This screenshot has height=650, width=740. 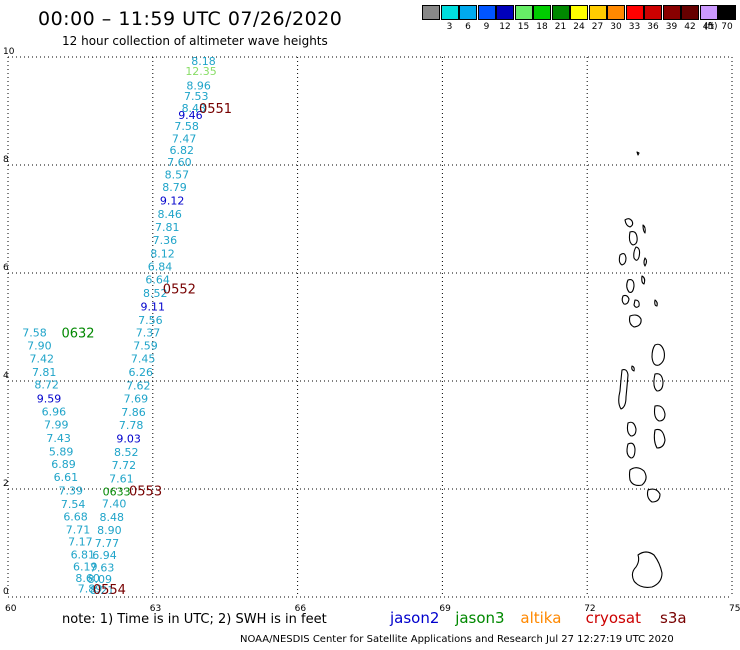 I want to click on legend-label: 42, so click(x=690, y=27).